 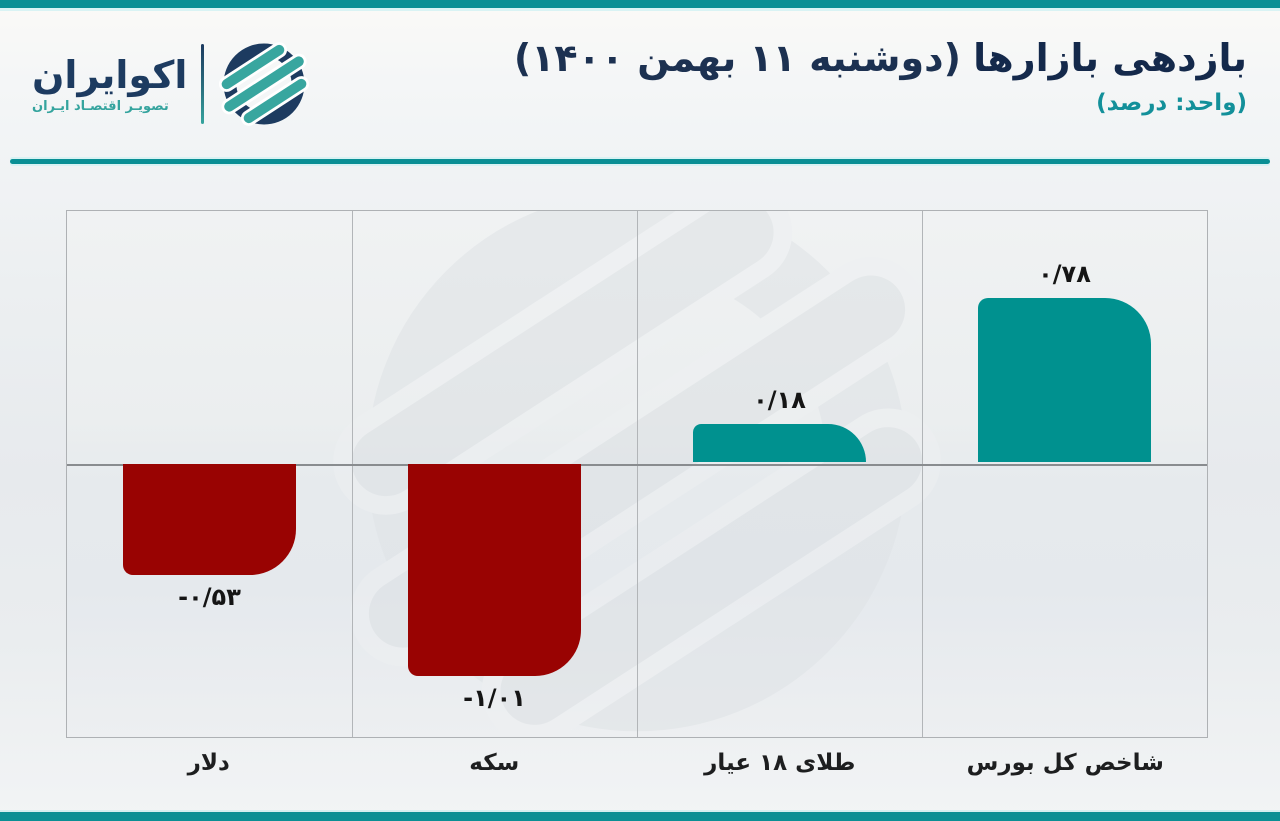 What do you see at coordinates (640, 816) in the screenshot?
I see `bottom-accent-strip` at bounding box center [640, 816].